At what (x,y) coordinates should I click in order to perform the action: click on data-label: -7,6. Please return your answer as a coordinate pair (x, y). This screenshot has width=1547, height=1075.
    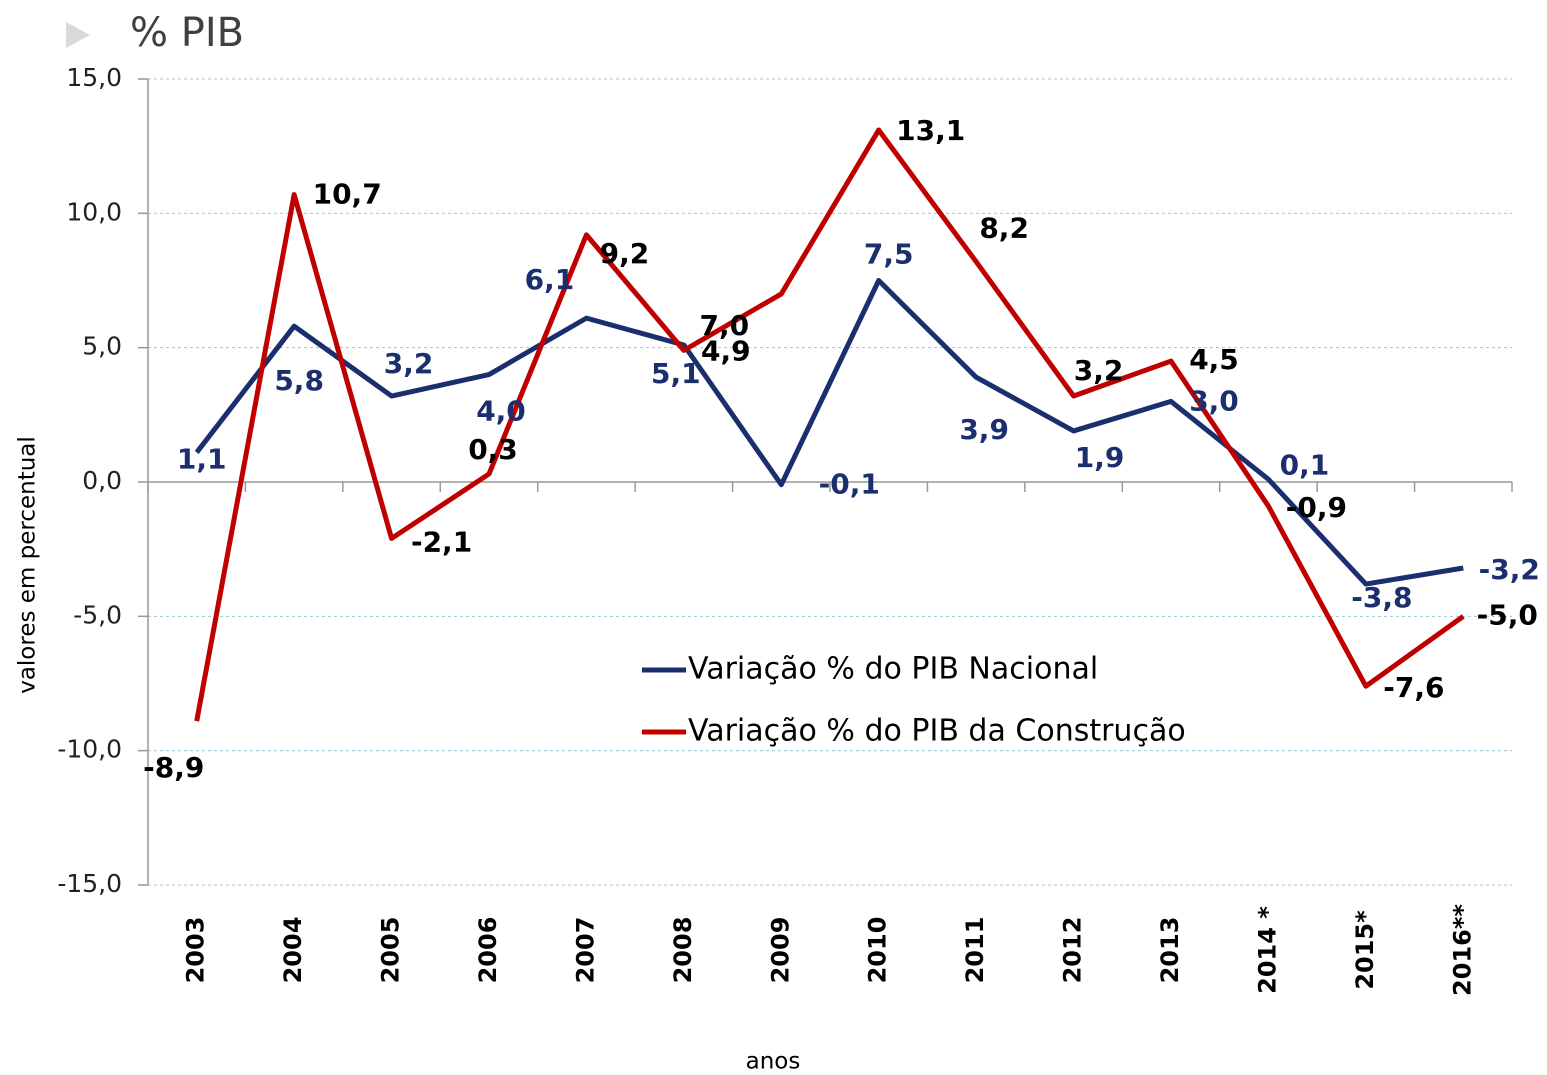
    Looking at the image, I should click on (1413, 687).